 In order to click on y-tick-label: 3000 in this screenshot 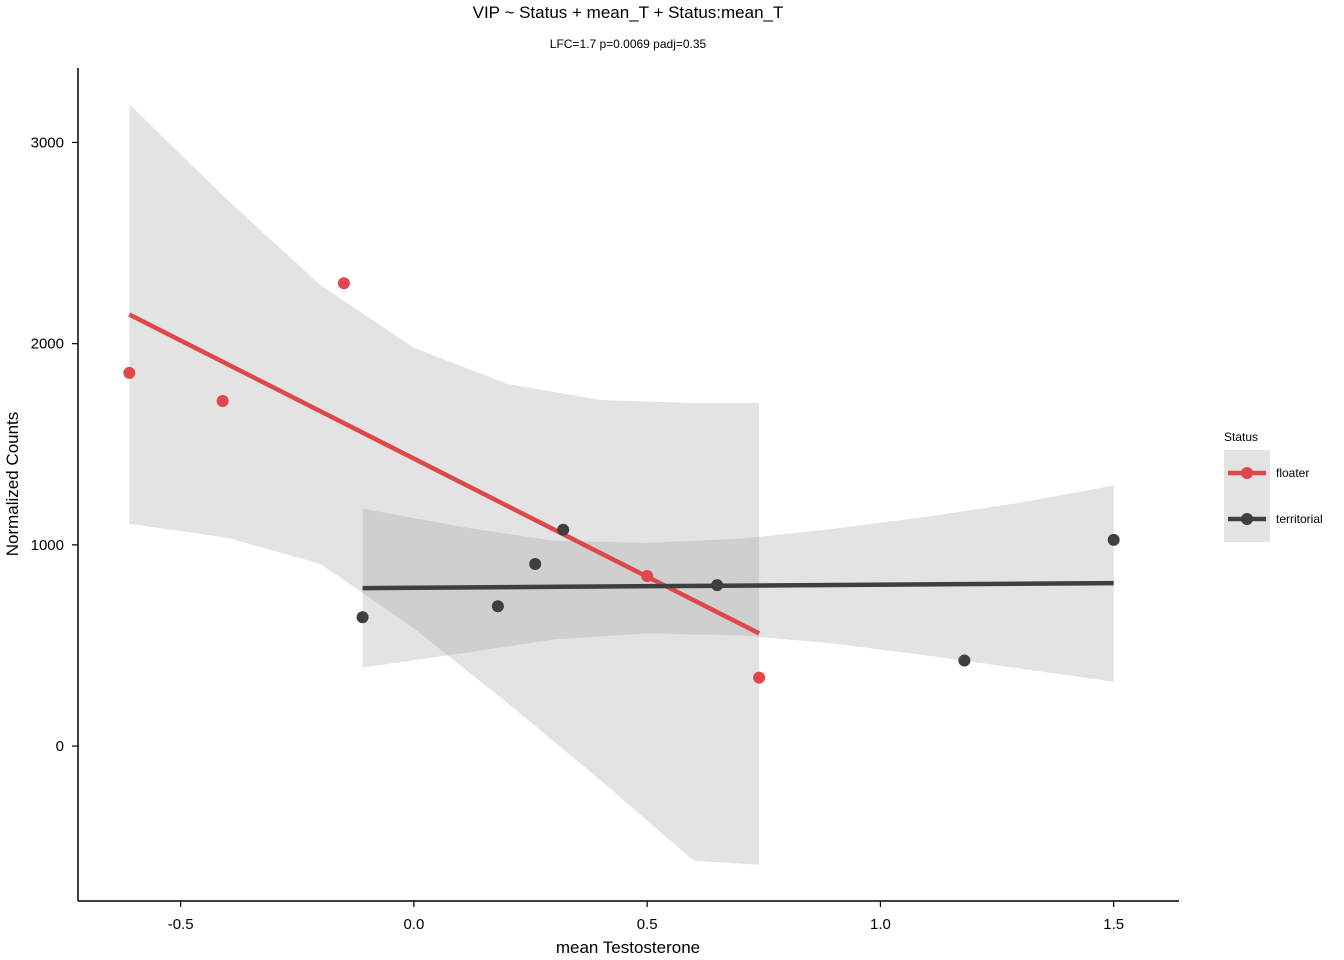, I will do `click(47, 142)`.